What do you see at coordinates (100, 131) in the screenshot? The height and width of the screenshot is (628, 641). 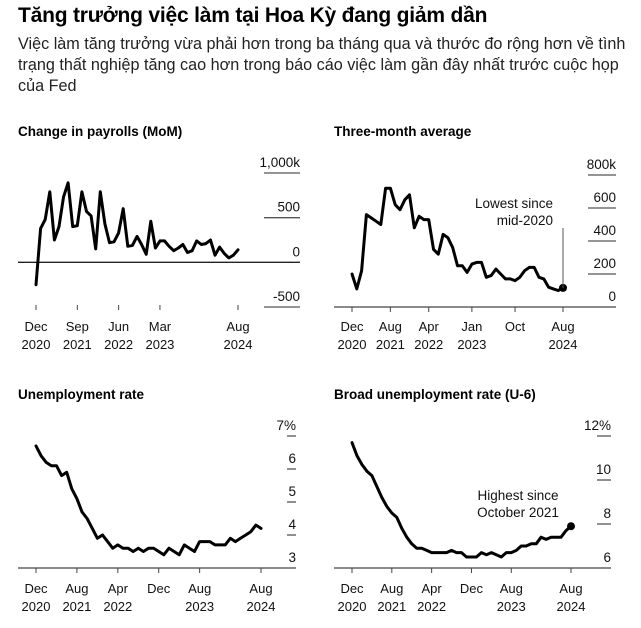 I see `chart-title: Change in payrolls (MoM)` at bounding box center [100, 131].